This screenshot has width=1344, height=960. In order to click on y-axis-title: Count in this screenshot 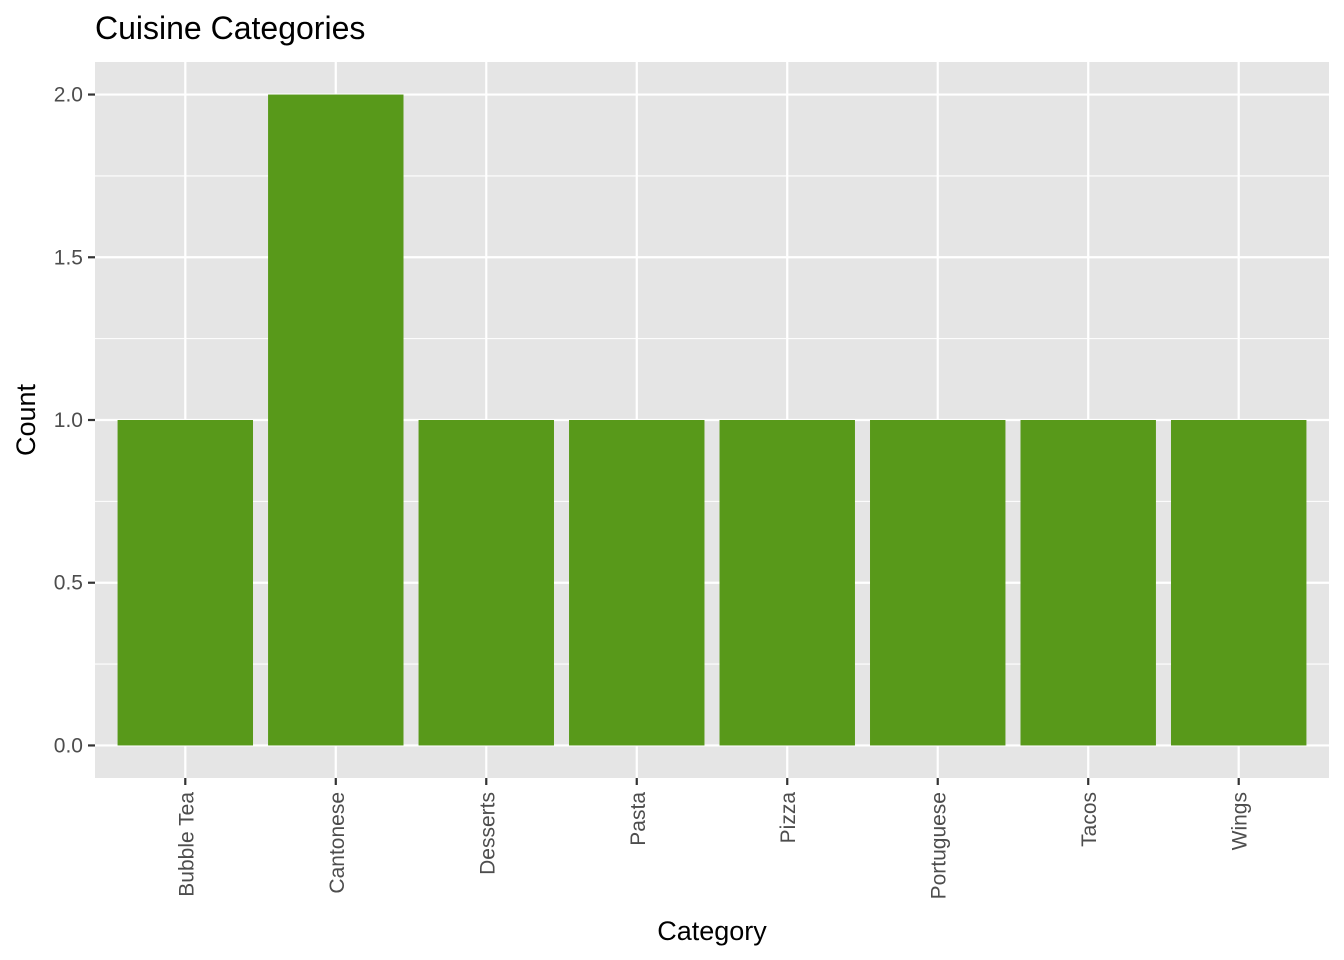, I will do `click(26, 419)`.